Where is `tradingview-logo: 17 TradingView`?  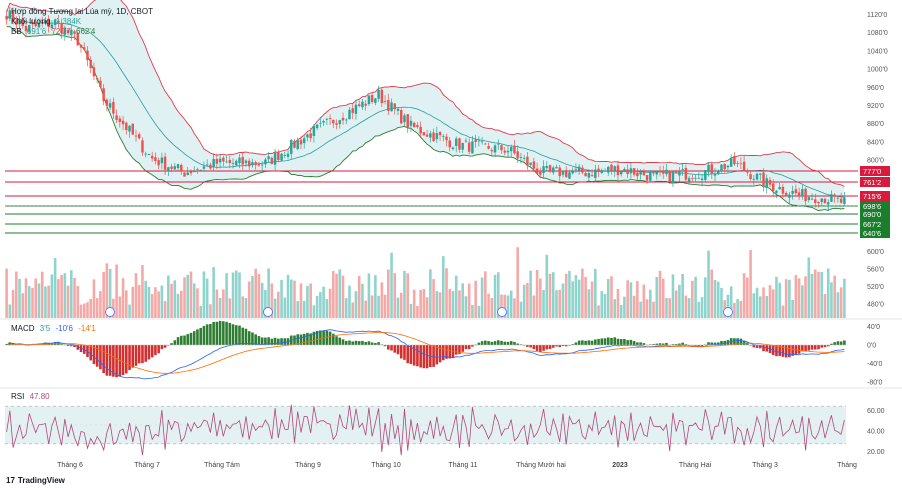
tradingview-logo: 17 TradingView is located at coordinates (35, 480).